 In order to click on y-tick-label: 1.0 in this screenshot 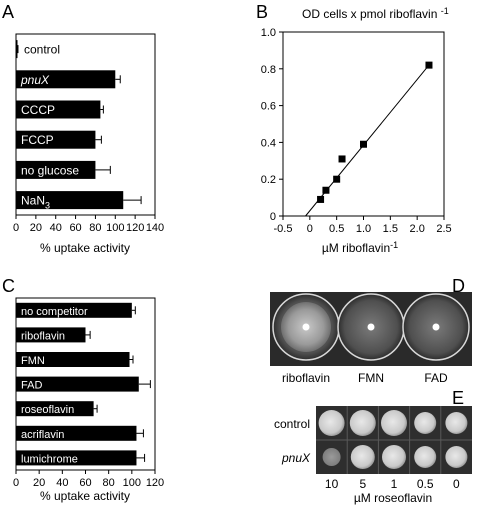, I will do `click(268, 33)`.